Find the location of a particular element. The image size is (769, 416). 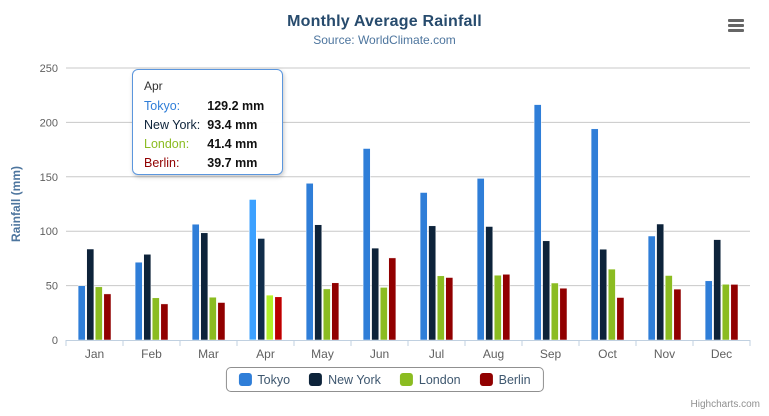

legend-item-london: London is located at coordinates (430, 379).